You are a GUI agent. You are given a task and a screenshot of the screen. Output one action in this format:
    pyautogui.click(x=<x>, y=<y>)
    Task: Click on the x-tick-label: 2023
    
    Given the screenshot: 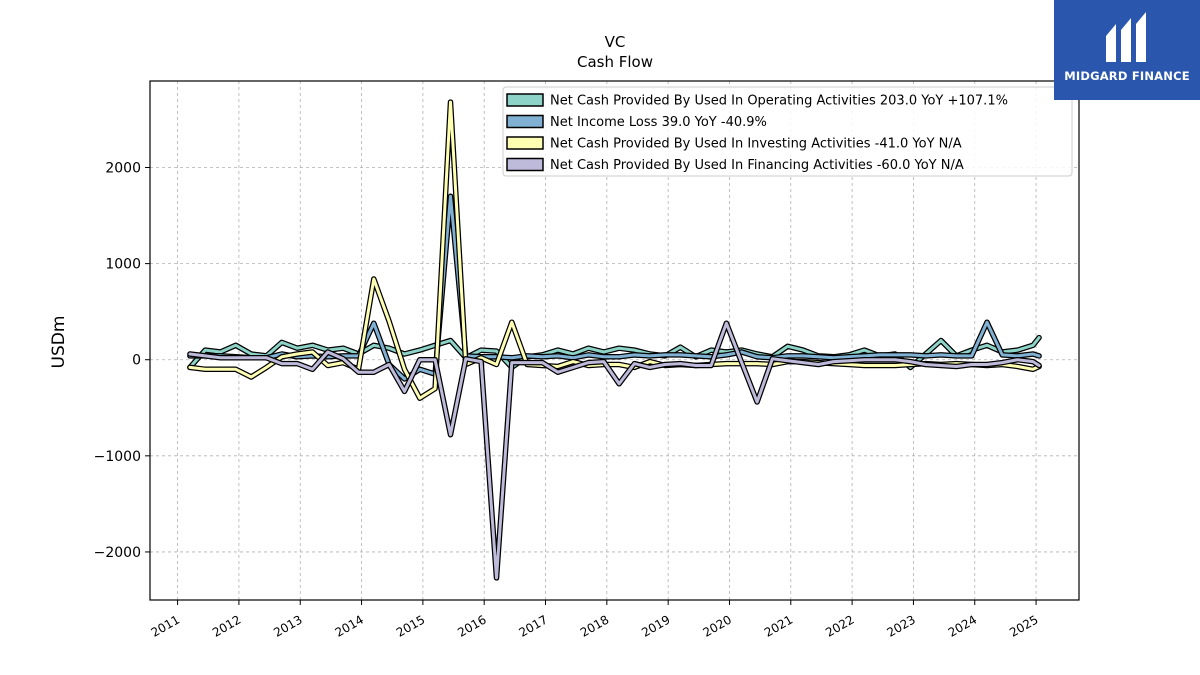 What is the action you would take?
    pyautogui.click(x=900, y=625)
    